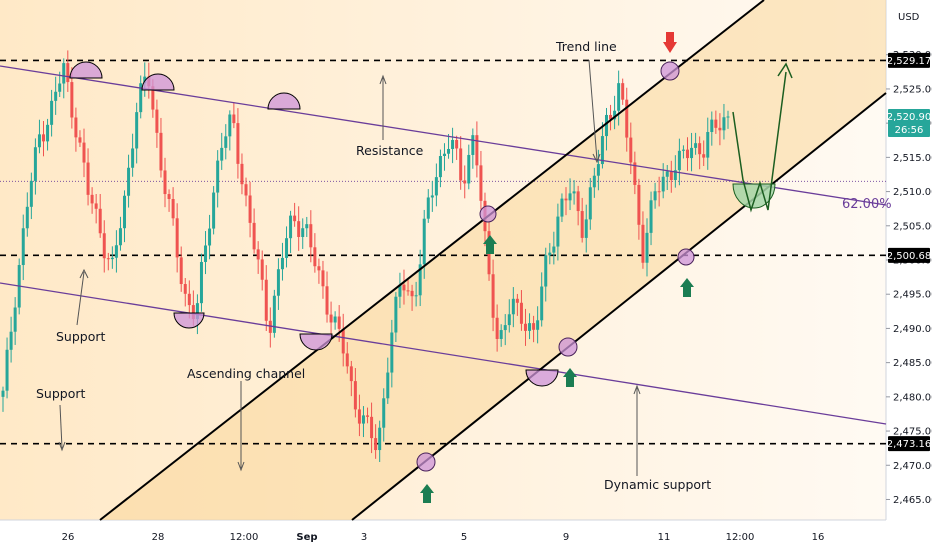 The height and width of the screenshot is (550, 932). I want to click on svg-text: 26:56, so click(909, 130).